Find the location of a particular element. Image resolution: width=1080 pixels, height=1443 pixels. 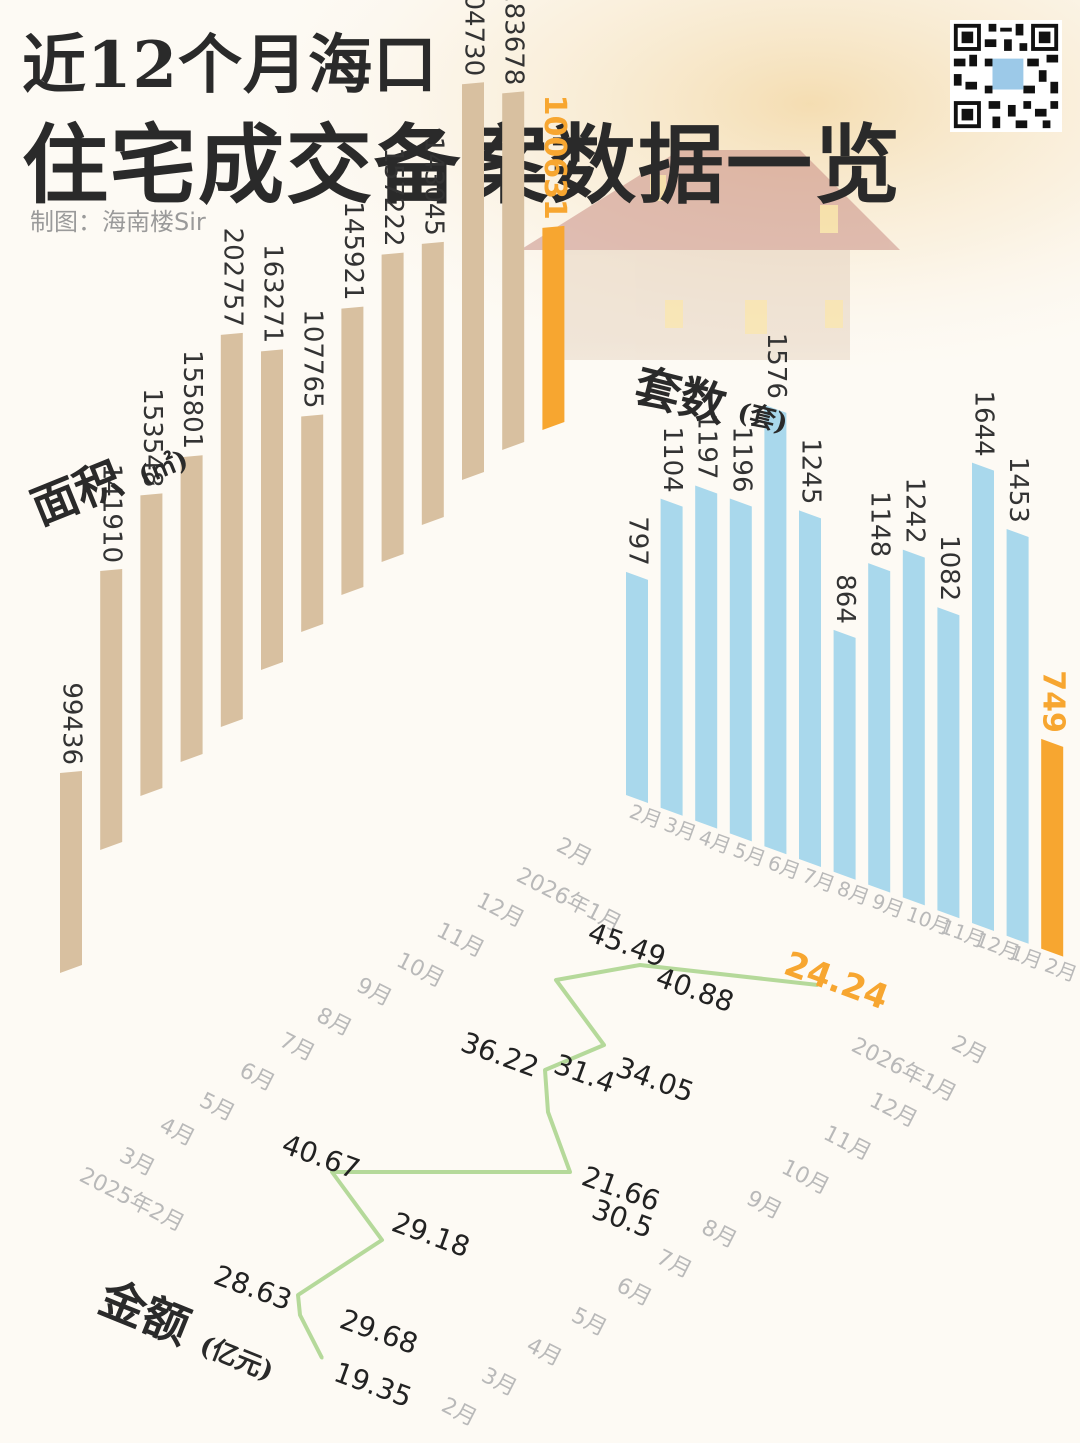

amount-chart-title: 金额 is located at coordinates (144, 1312).